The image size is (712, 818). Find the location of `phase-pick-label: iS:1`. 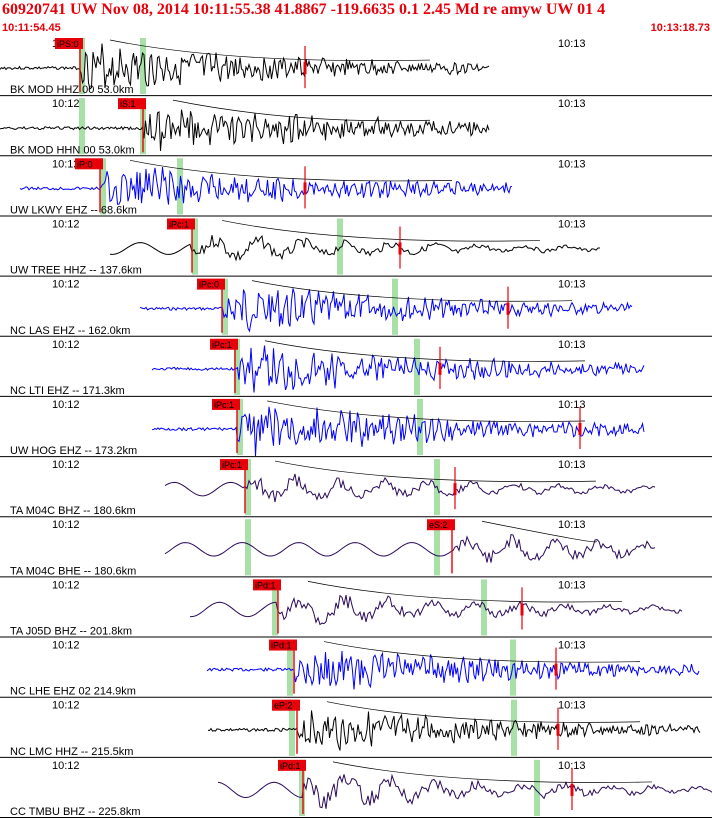

phase-pick-label: iS:1 is located at coordinates (128, 104).